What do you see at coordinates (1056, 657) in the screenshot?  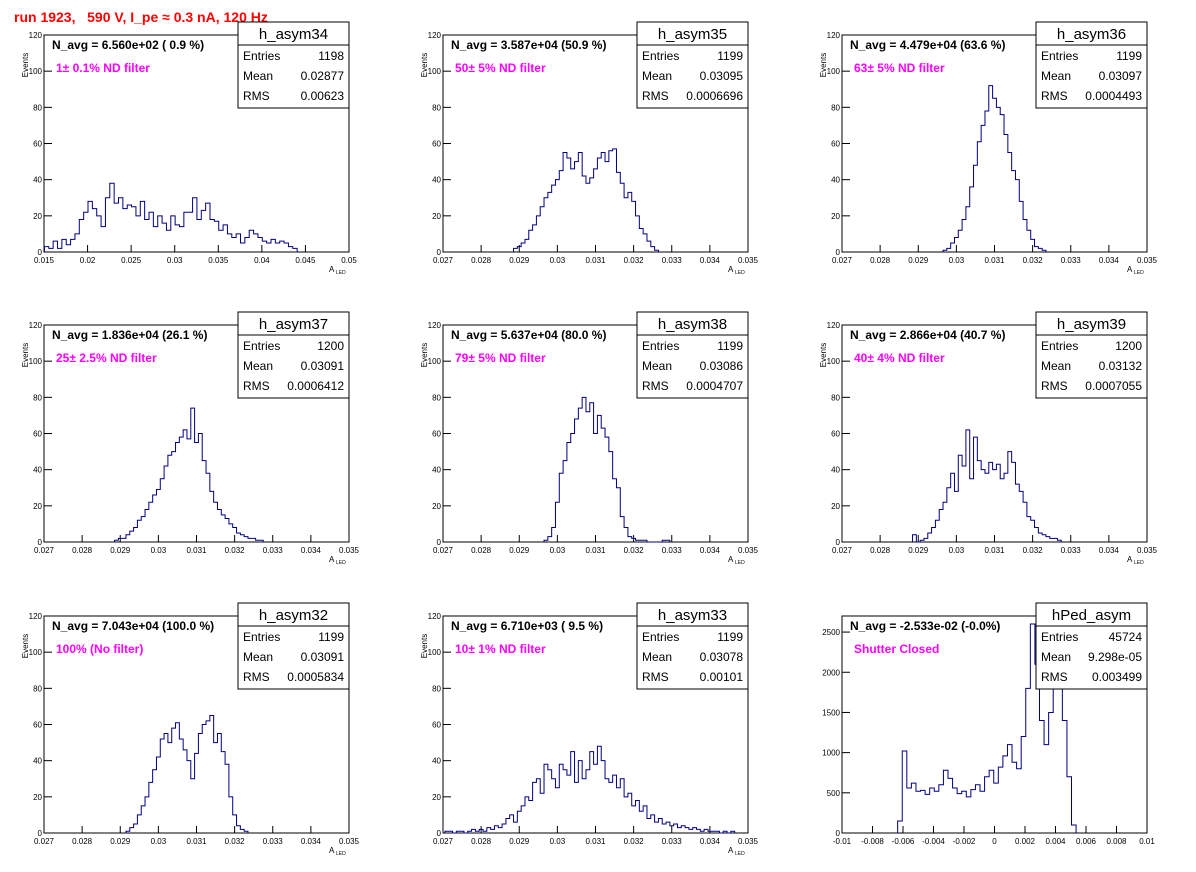 I see `panel-9-stat-key: Mean` at bounding box center [1056, 657].